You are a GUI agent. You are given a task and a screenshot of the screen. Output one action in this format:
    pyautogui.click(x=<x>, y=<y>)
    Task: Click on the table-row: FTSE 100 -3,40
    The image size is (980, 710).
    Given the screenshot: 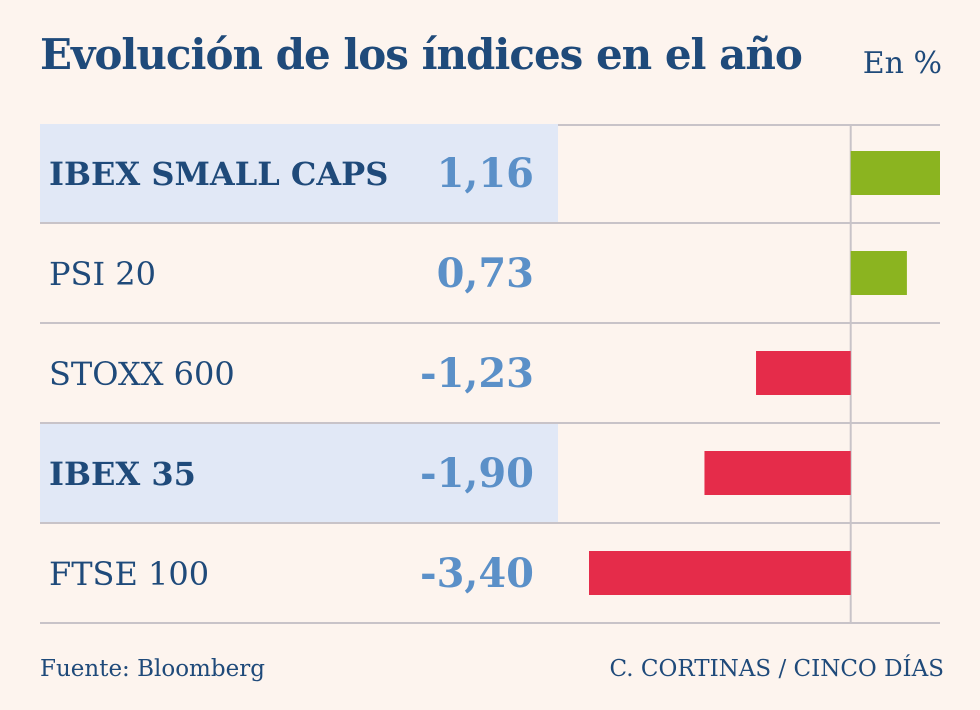 What is the action you would take?
    pyautogui.click(x=490, y=574)
    